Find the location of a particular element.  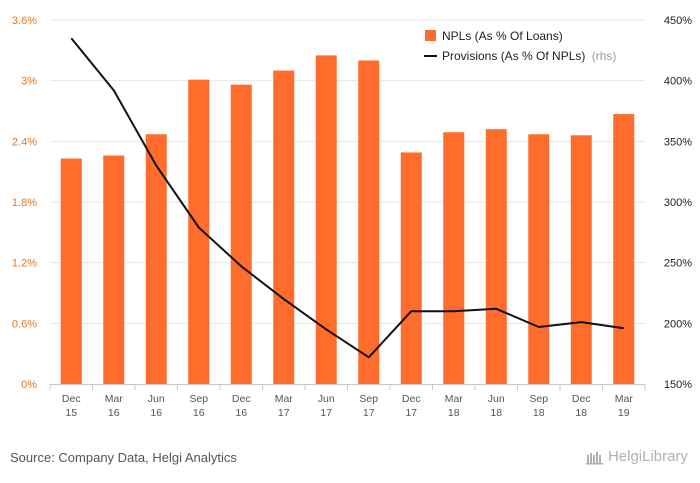

left-tick-label: 0% is located at coordinates (29, 385).